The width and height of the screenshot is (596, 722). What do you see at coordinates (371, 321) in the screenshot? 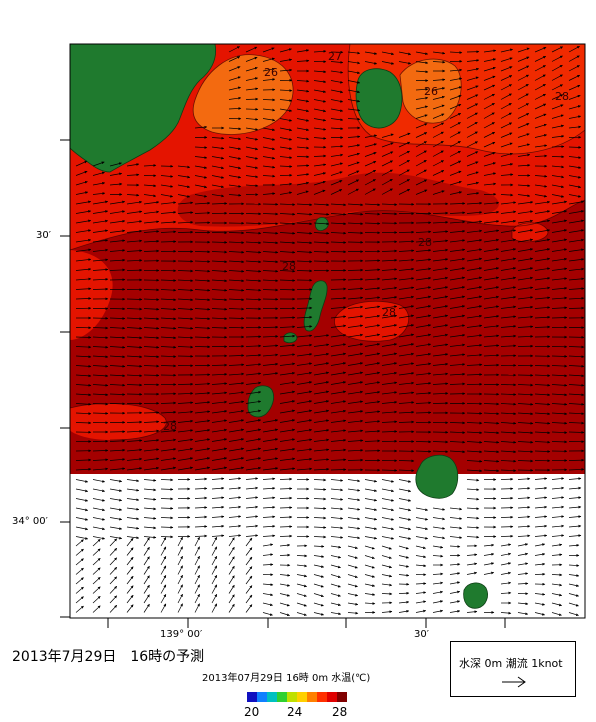
I see `sst-pocket-27-b` at bounding box center [371, 321].